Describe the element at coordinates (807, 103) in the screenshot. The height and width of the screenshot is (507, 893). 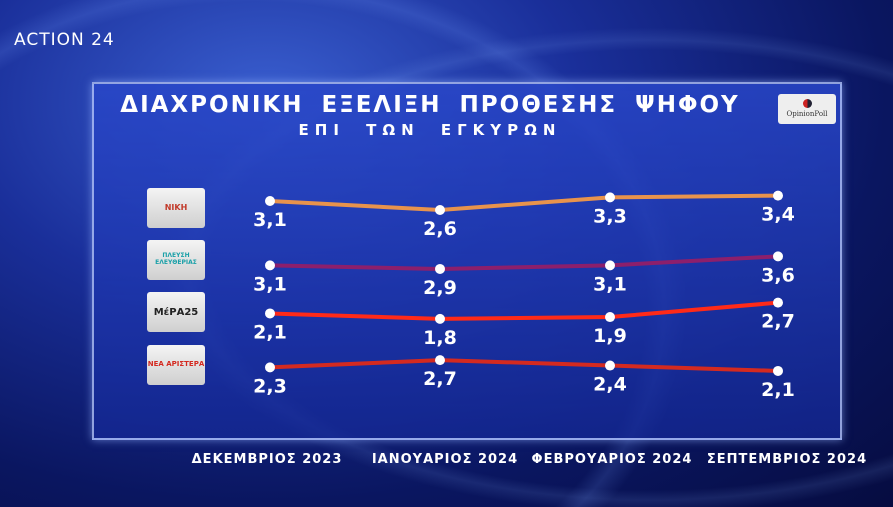
I see `opinionpoll-icon` at that location.